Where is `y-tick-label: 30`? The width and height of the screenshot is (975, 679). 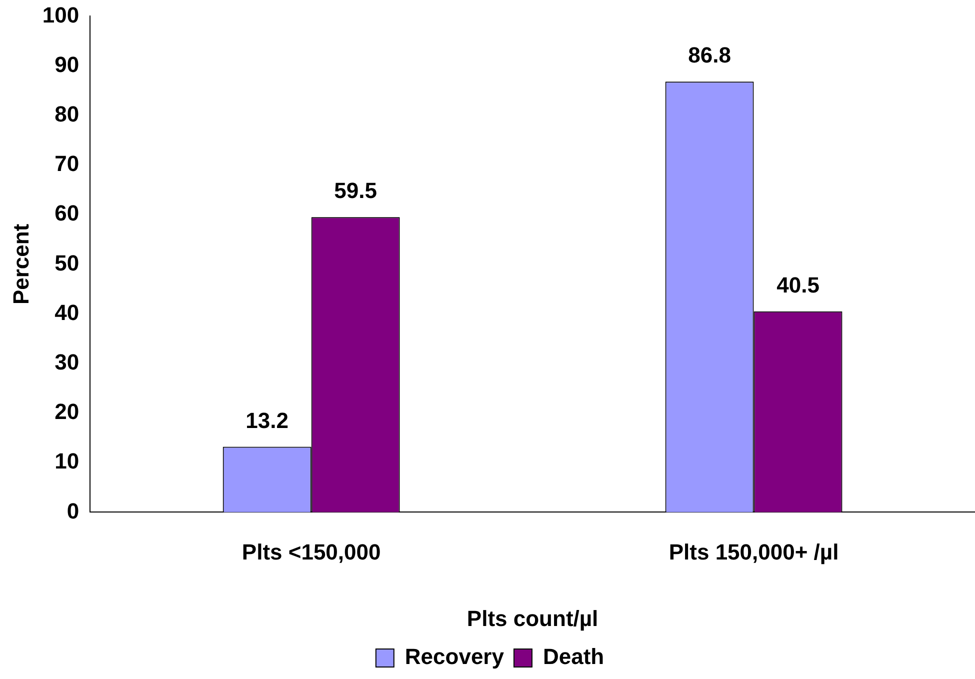 y-tick-label: 30 is located at coordinates (67, 361).